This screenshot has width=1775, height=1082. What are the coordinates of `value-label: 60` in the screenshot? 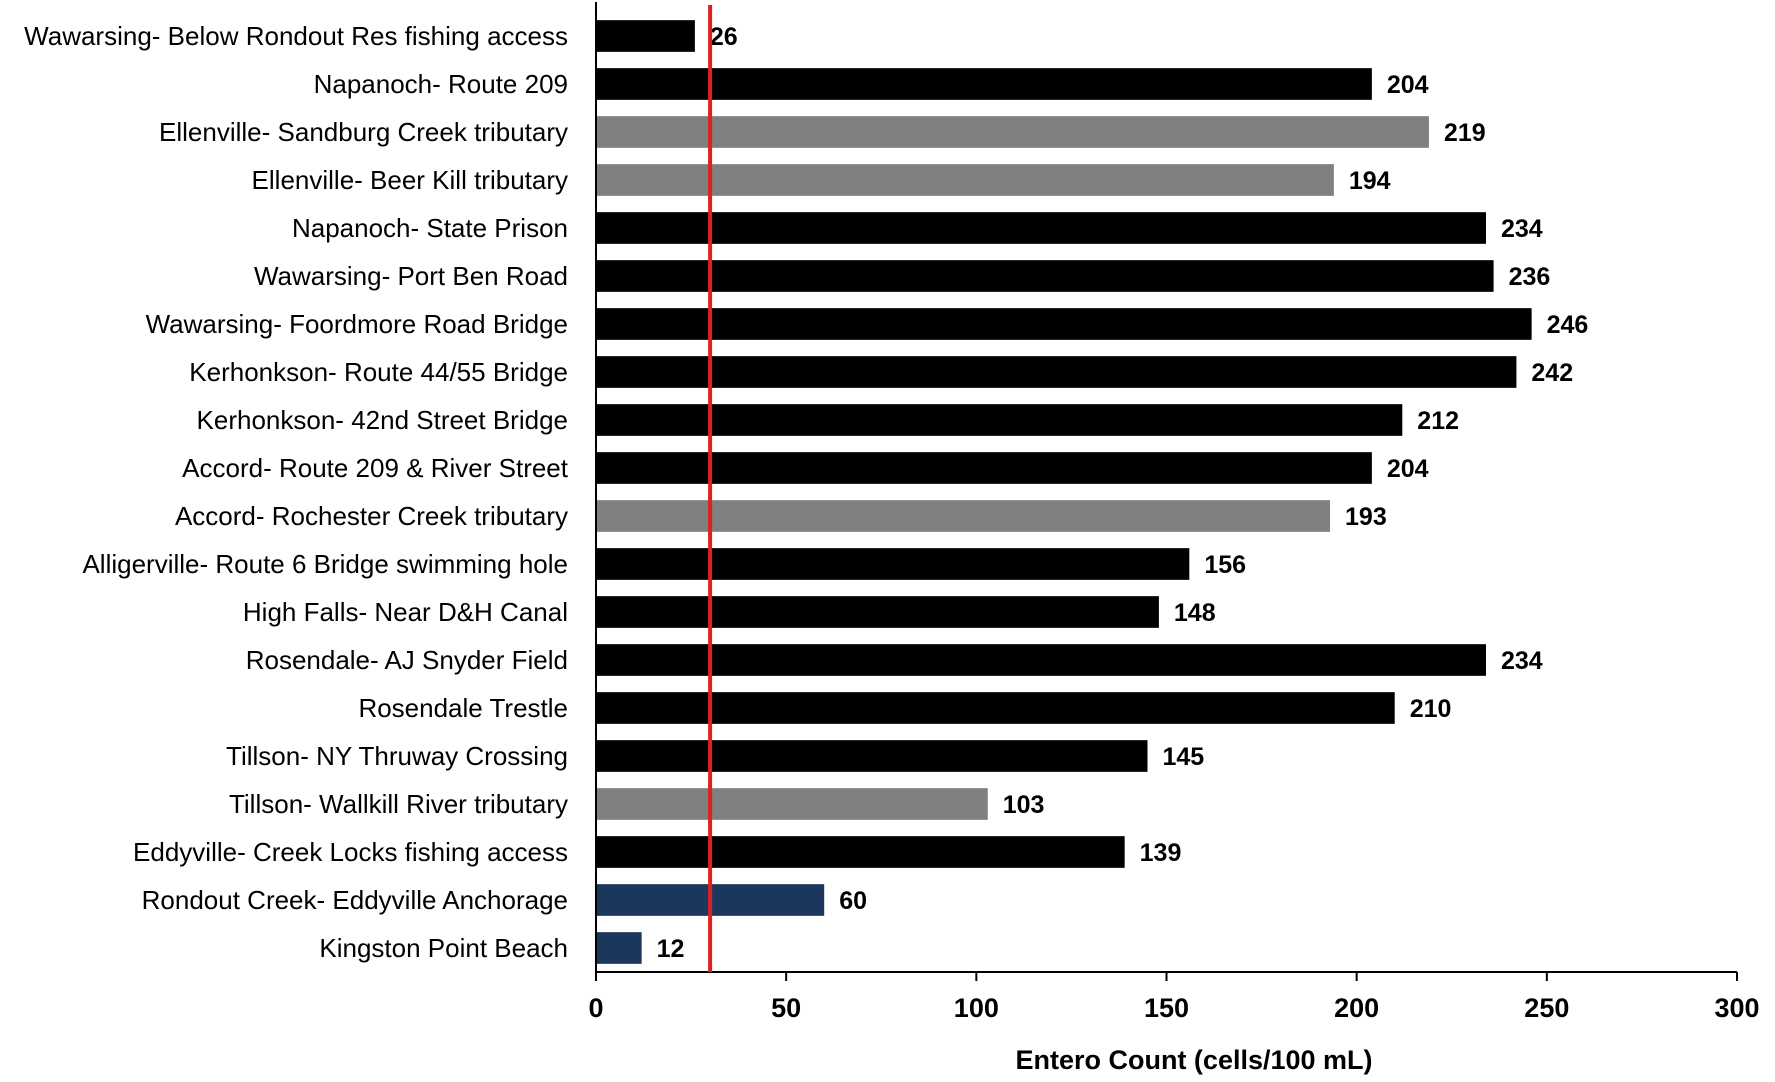 It's located at (853, 901).